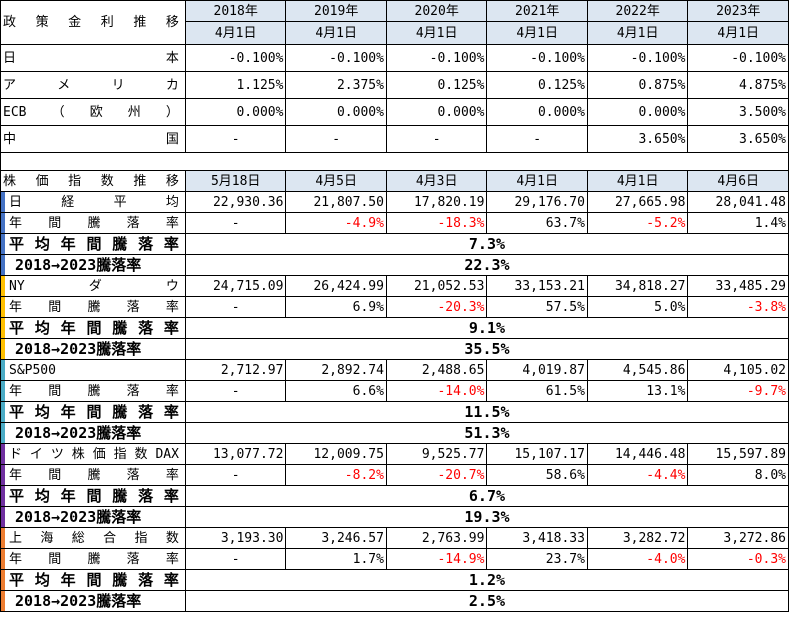 This screenshot has width=790, height=619. I want to click on header-year: 2021年, so click(537, 11).